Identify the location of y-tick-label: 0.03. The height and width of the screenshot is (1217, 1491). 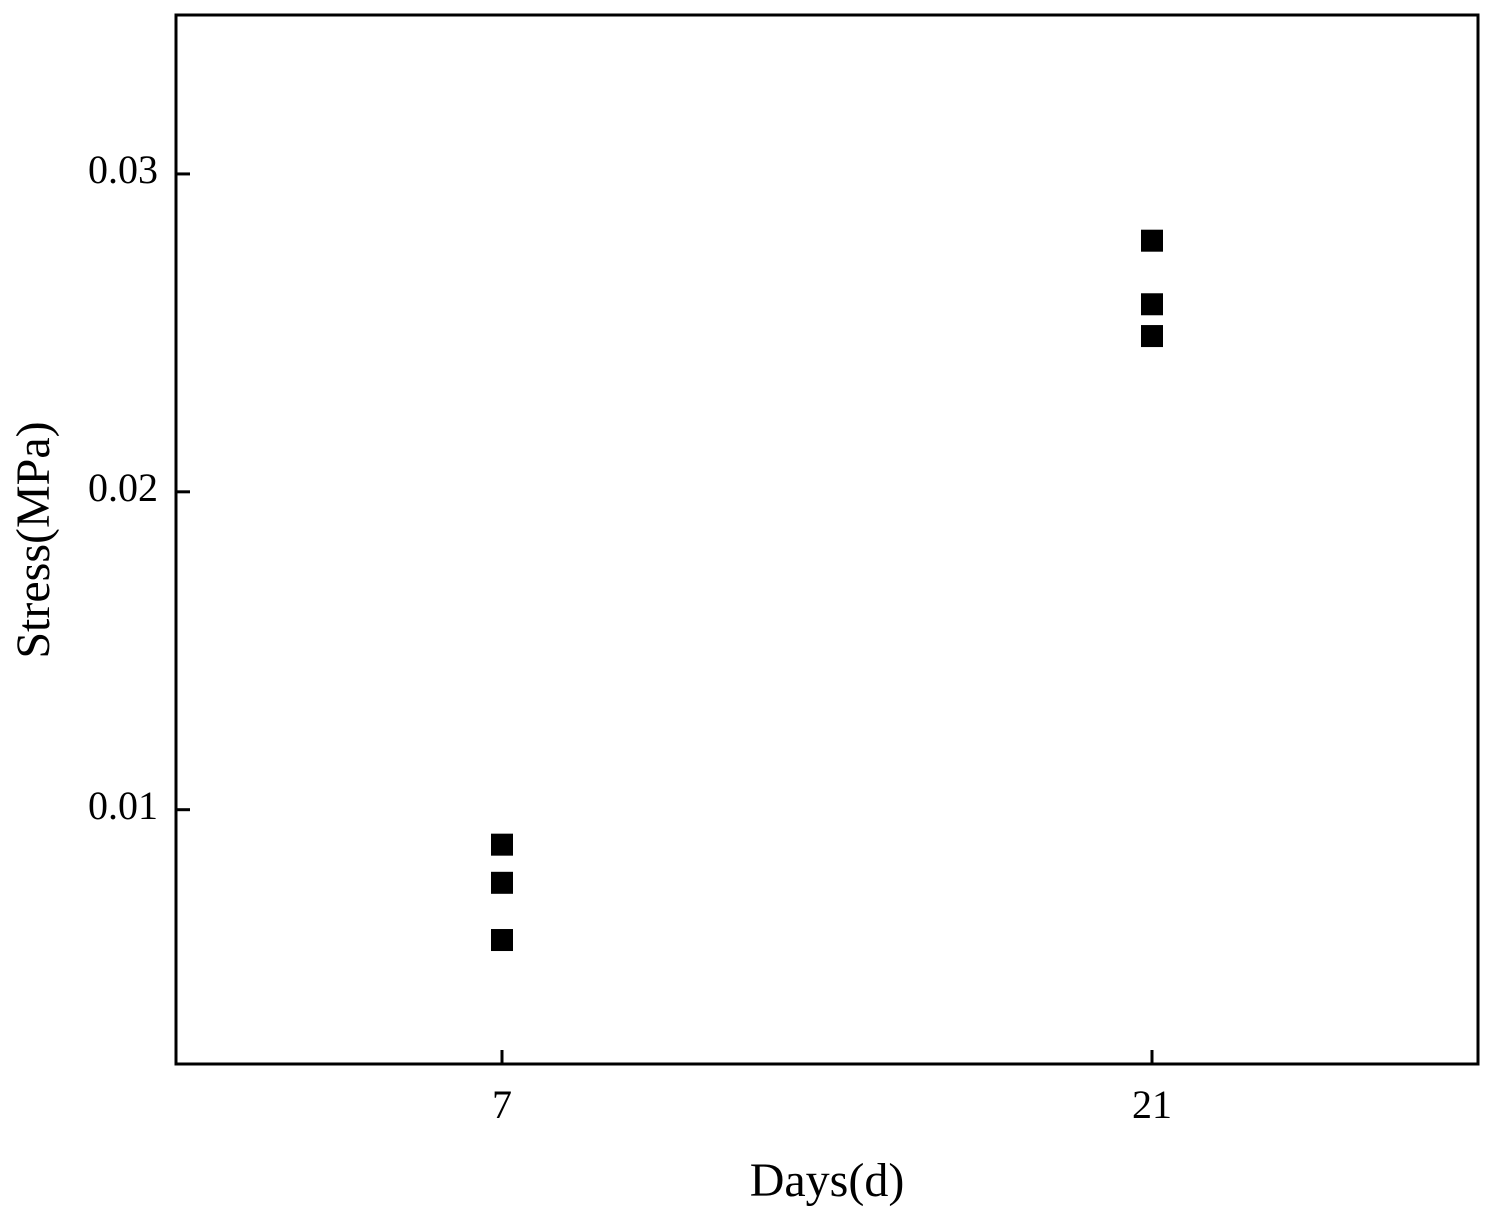
(123, 169).